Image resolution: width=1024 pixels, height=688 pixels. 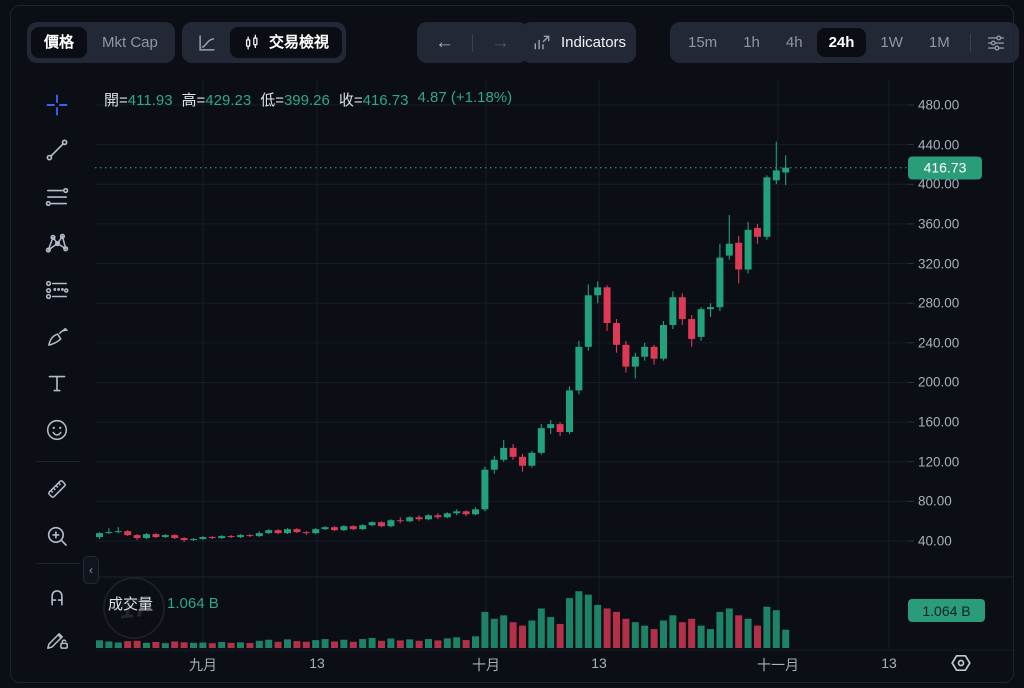 I want to click on tool-emoji, so click(x=57, y=430).